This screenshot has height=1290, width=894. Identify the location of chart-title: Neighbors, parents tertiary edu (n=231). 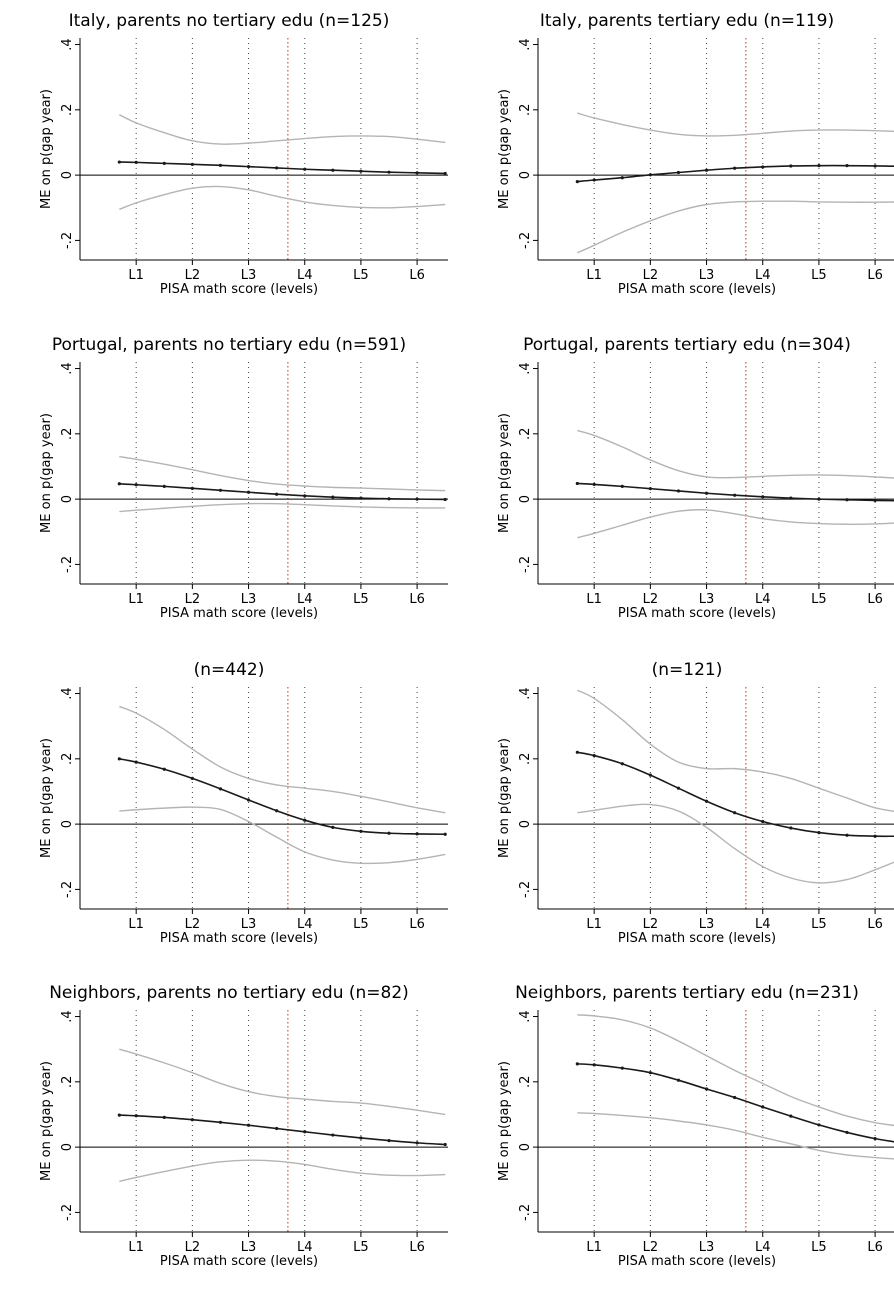
(687, 993).